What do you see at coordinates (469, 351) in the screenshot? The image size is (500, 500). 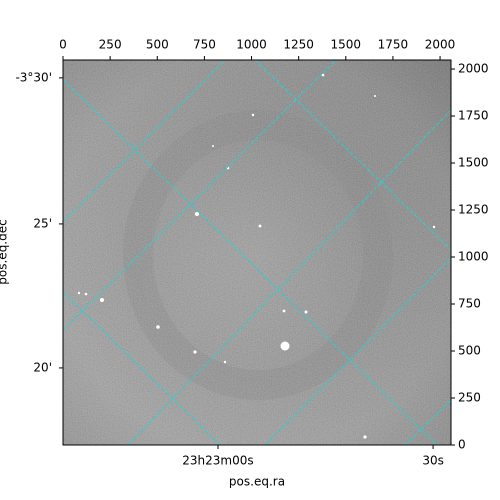 I see `right-tick-label: 500` at bounding box center [469, 351].